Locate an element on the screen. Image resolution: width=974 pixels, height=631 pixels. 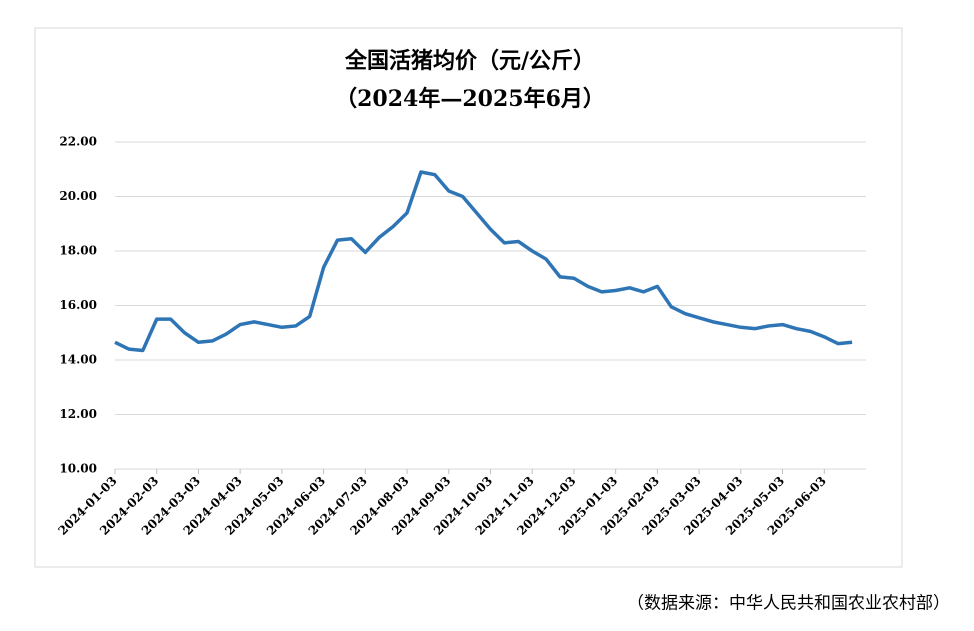
source-note: （数据来源：中华人民共和国农业农村部） is located at coordinates (788, 604).